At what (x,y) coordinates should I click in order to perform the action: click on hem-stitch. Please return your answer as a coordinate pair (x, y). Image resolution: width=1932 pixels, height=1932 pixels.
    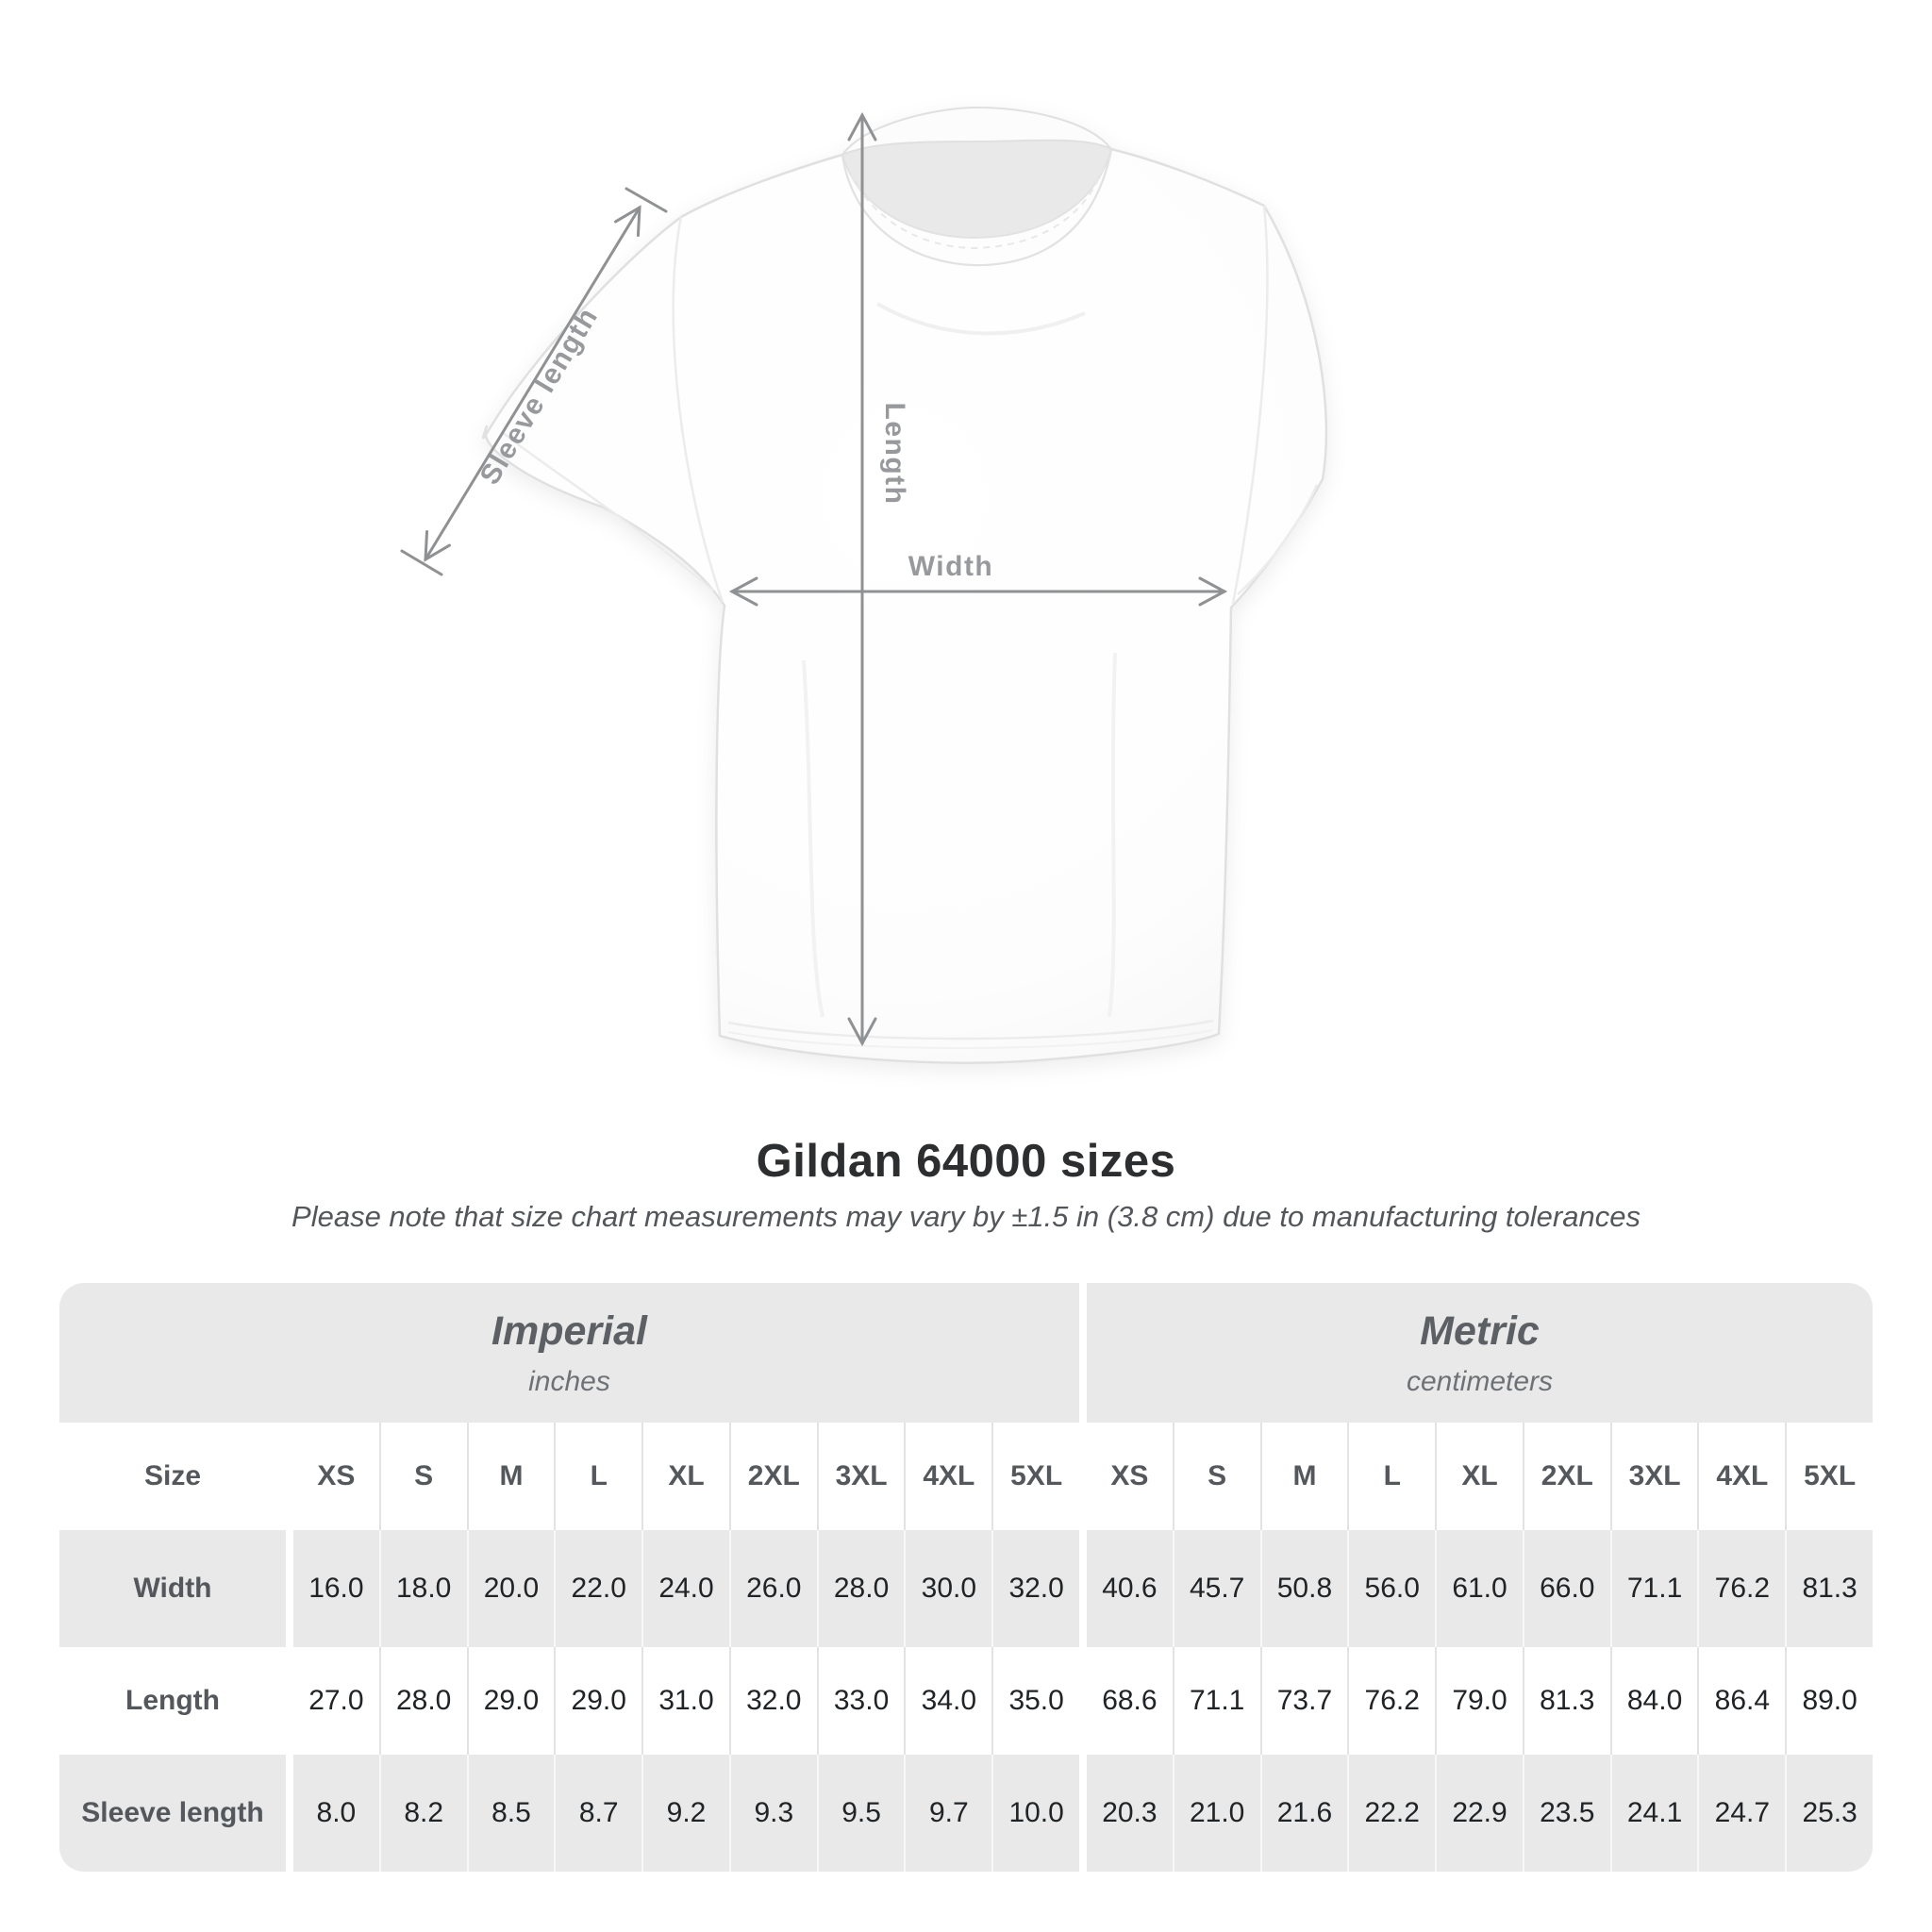
    Looking at the image, I should click on (971, 1030).